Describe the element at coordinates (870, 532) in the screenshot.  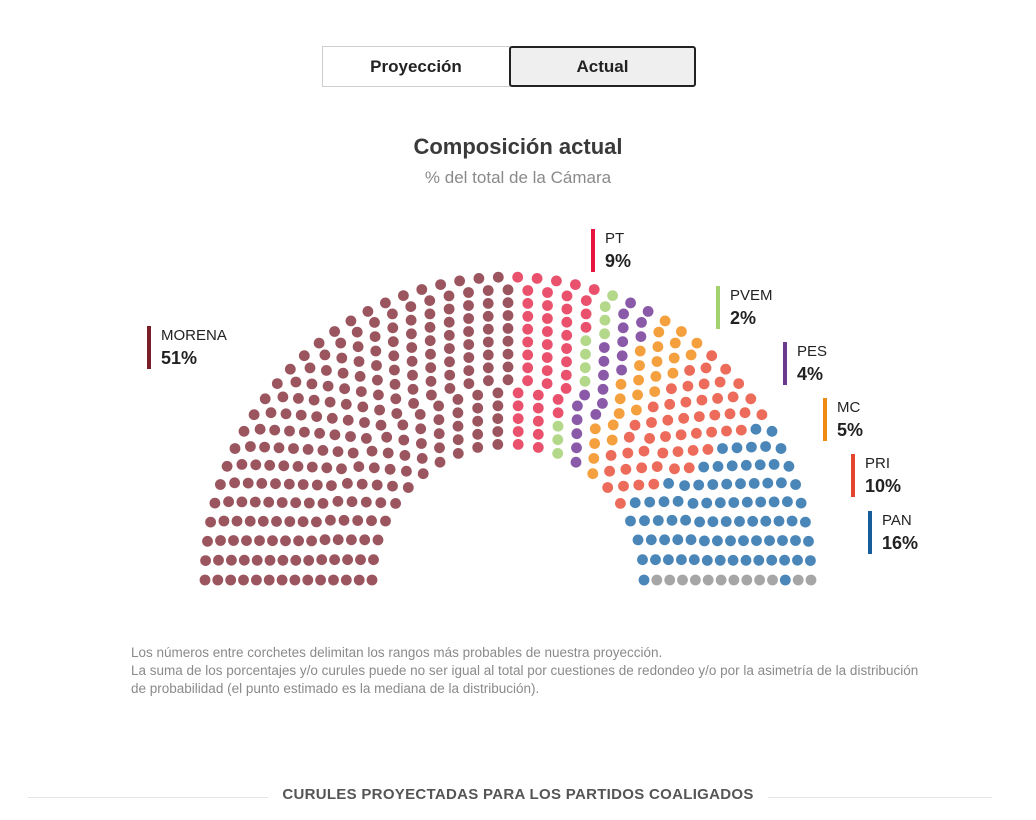
I see `legend-bar-pan` at that location.